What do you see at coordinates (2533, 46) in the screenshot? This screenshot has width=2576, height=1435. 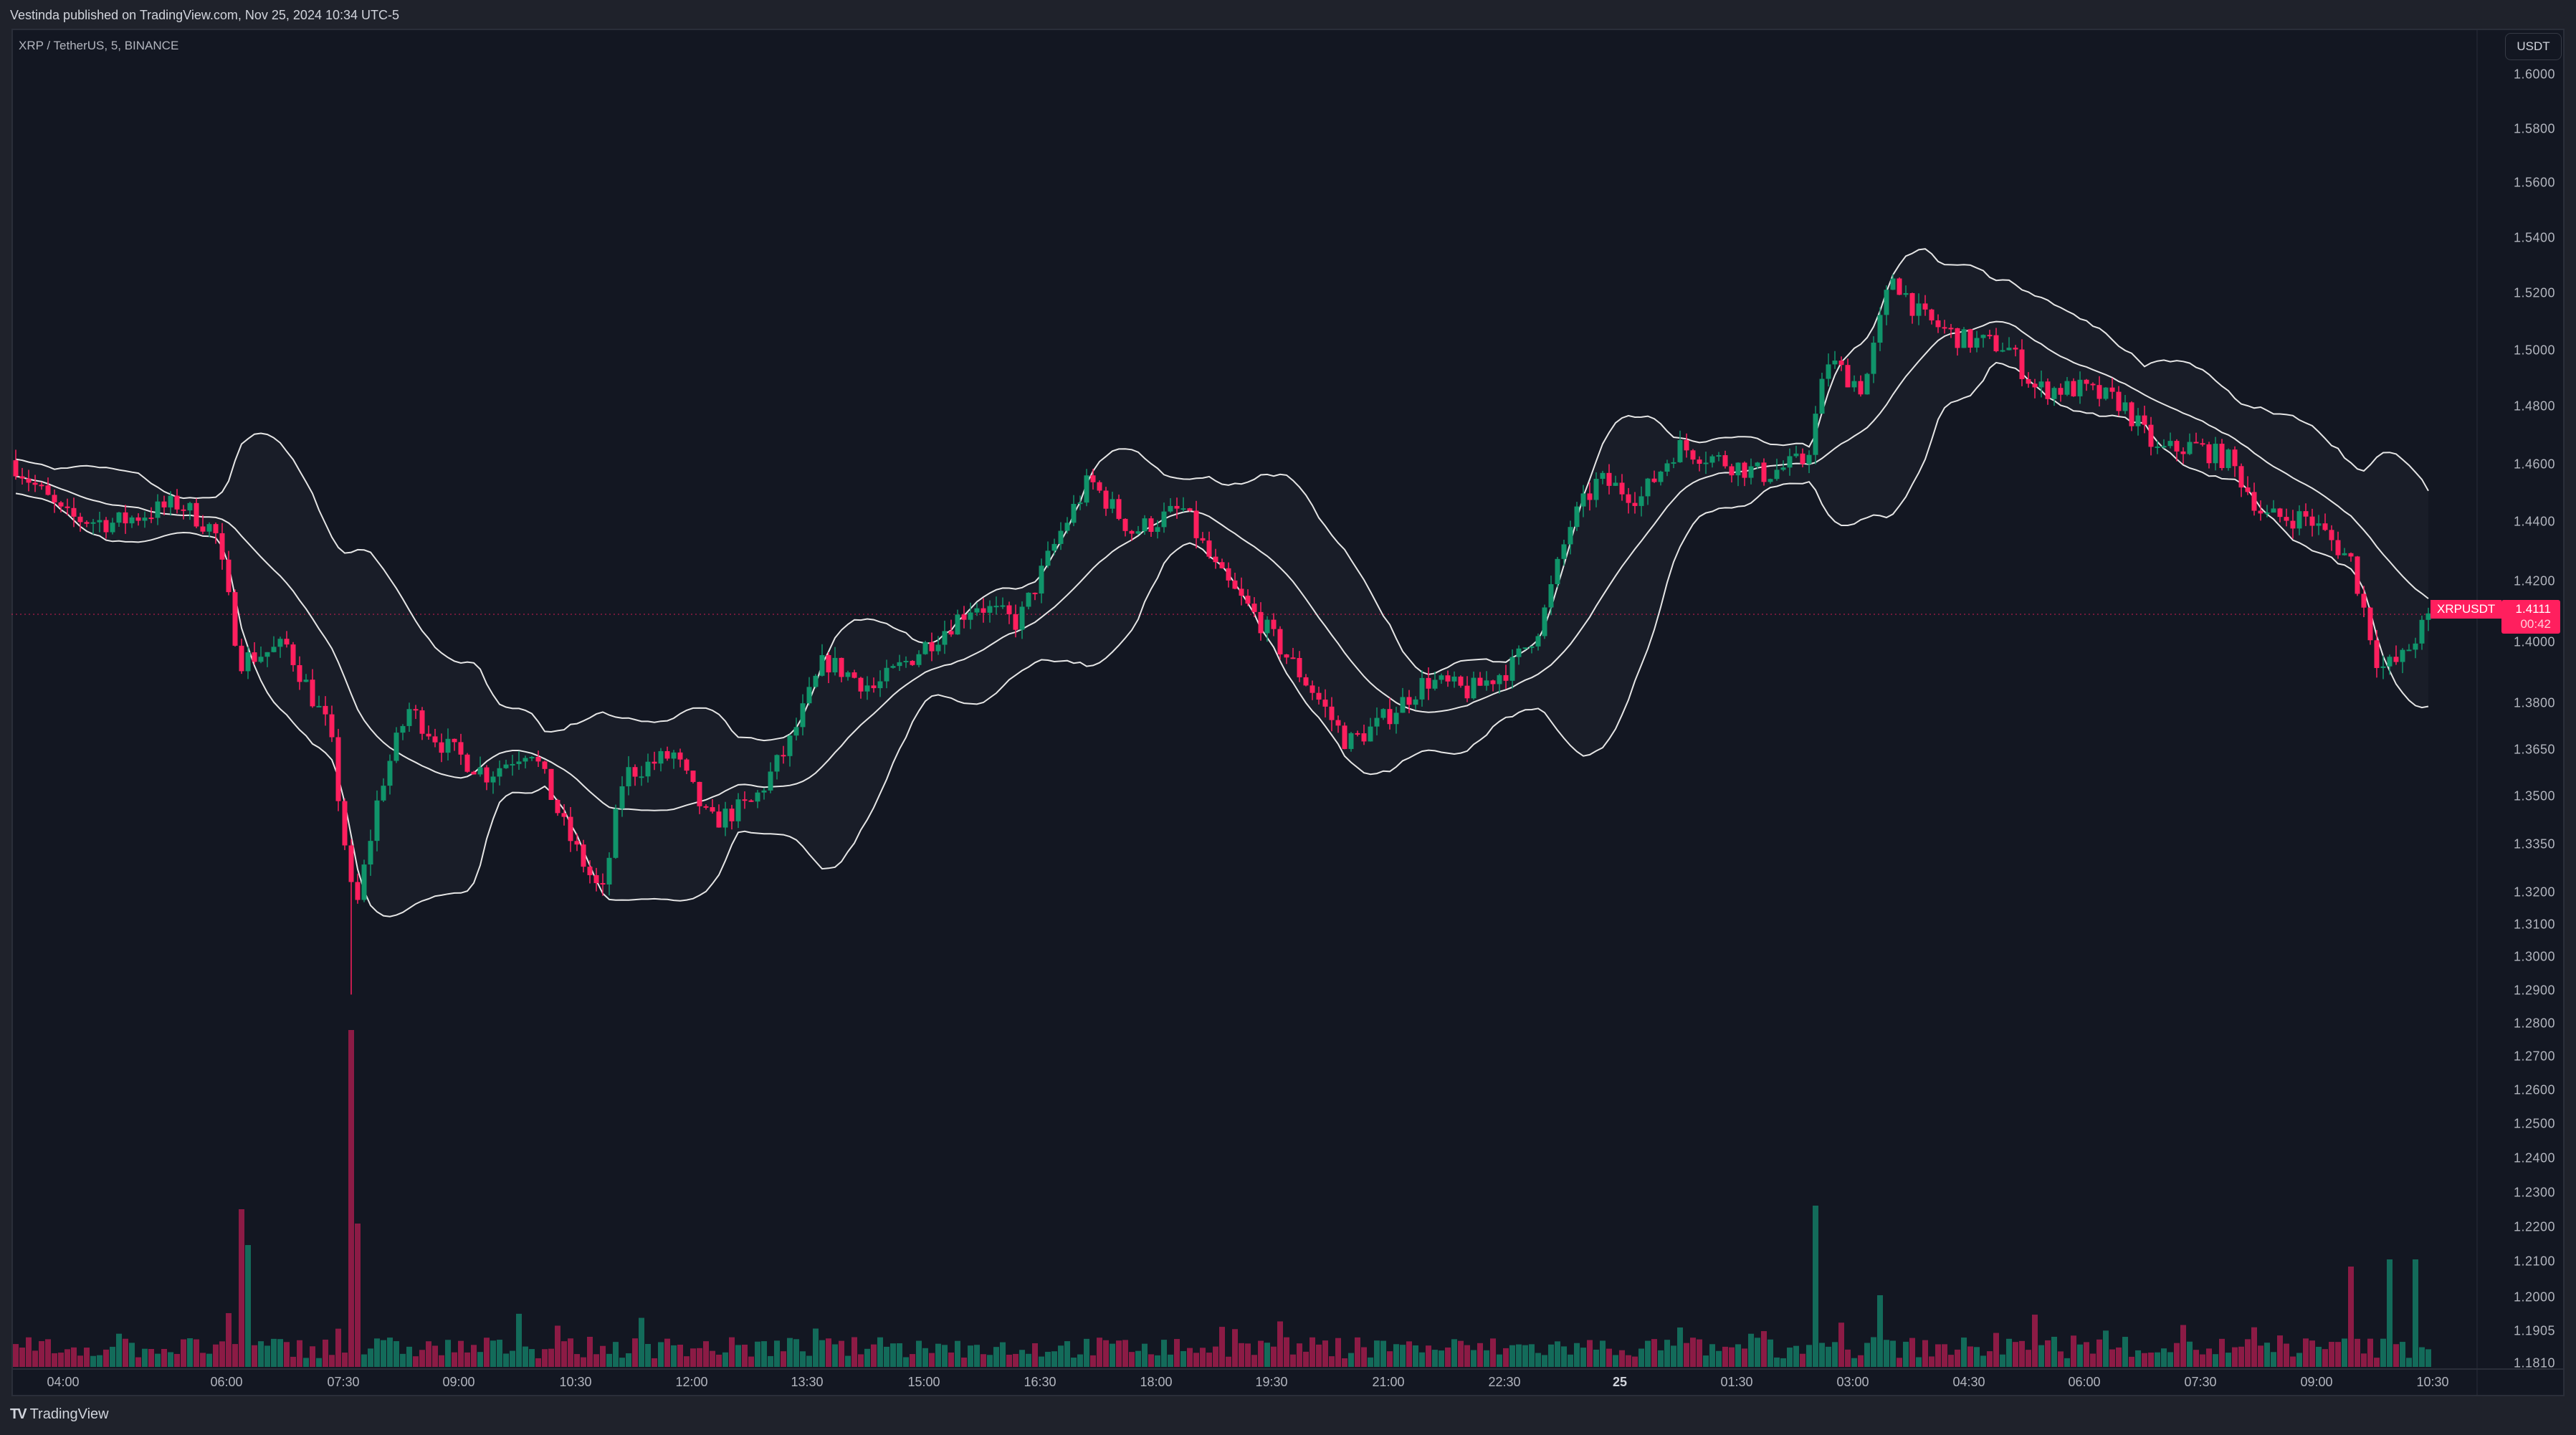 I see `currency-badge: USDT` at bounding box center [2533, 46].